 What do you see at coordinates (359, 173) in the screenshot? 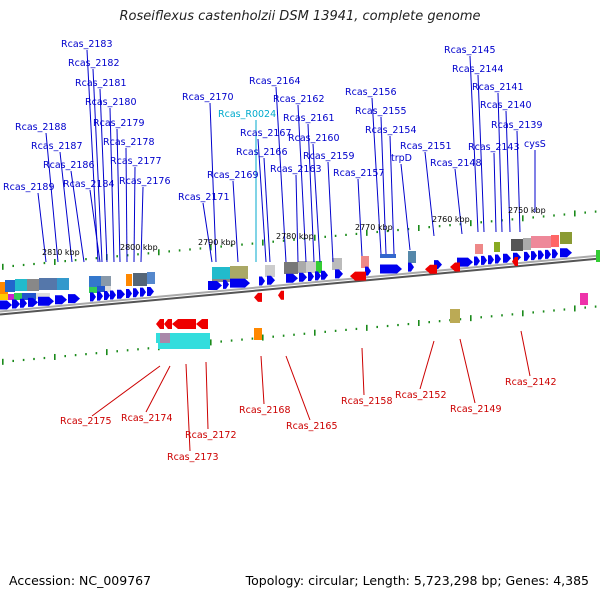
I see `gene-label: Rcas_2157` at bounding box center [359, 173].